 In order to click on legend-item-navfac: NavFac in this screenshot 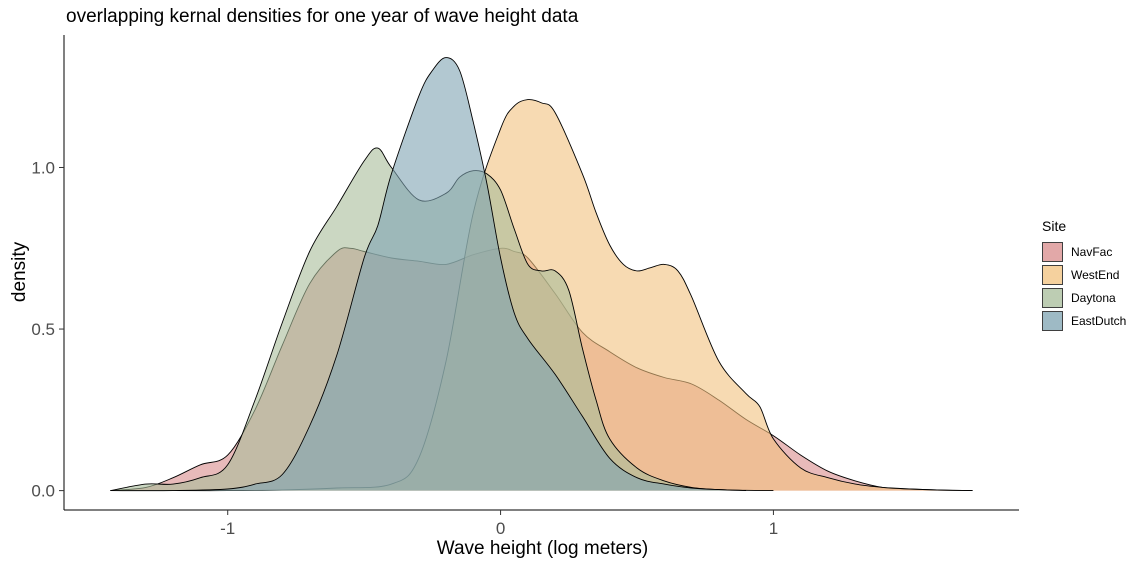, I will do `click(1084, 251)`.